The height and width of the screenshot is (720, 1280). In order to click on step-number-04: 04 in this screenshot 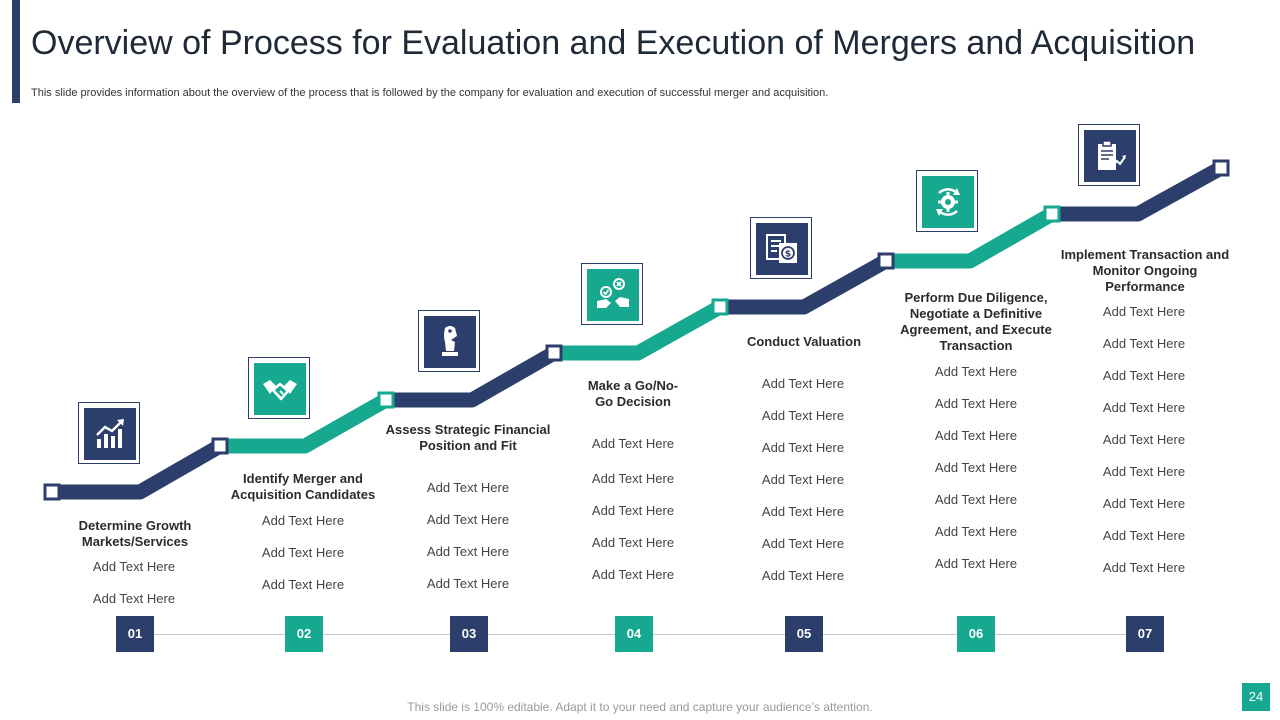, I will do `click(634, 634)`.